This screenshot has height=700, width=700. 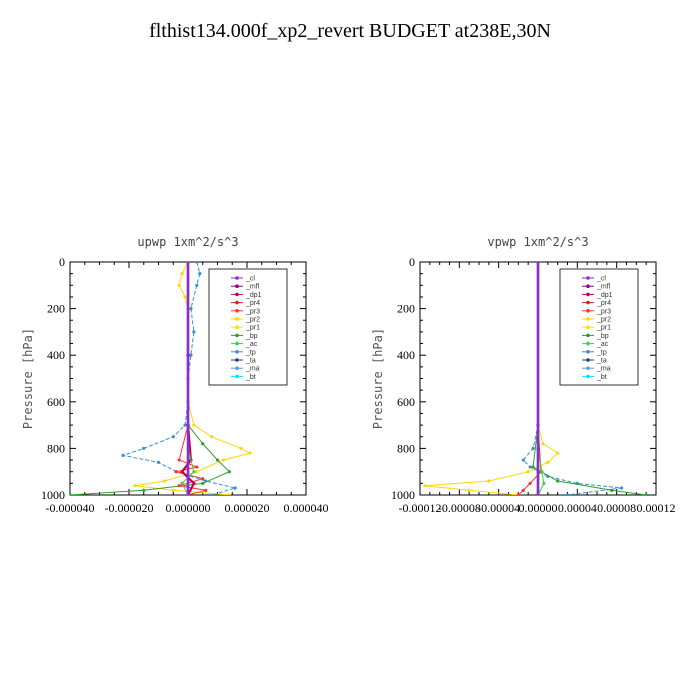 What do you see at coordinates (28, 378) in the screenshot?
I see `y-axis-label: Pressure [hPa]` at bounding box center [28, 378].